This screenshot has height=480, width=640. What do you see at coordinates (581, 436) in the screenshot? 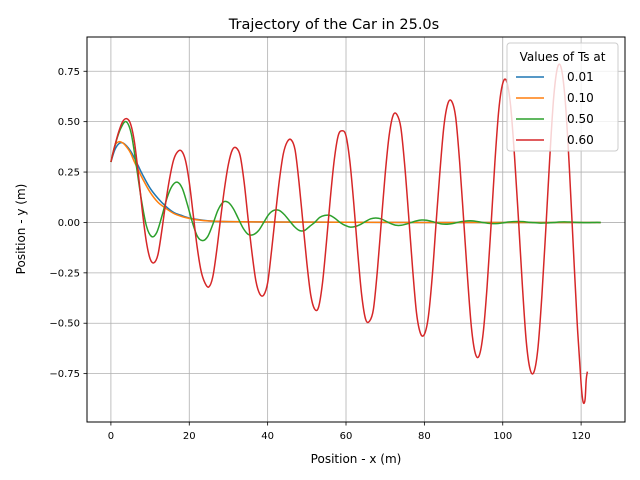
I see `x-tick-label: 120` at bounding box center [581, 436].